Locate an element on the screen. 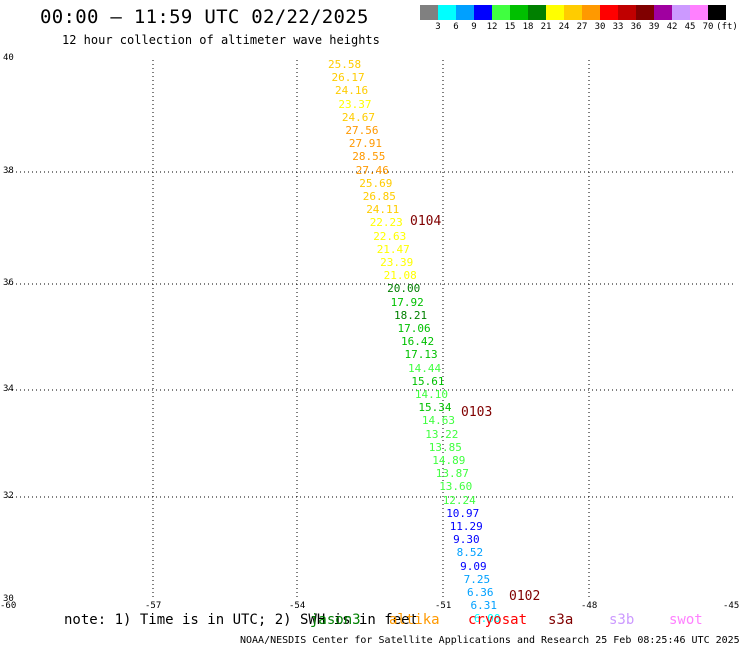 Image resolution: width=740 pixels, height=650 pixels. wave-height-value: 9.30 is located at coordinates (466, 540).